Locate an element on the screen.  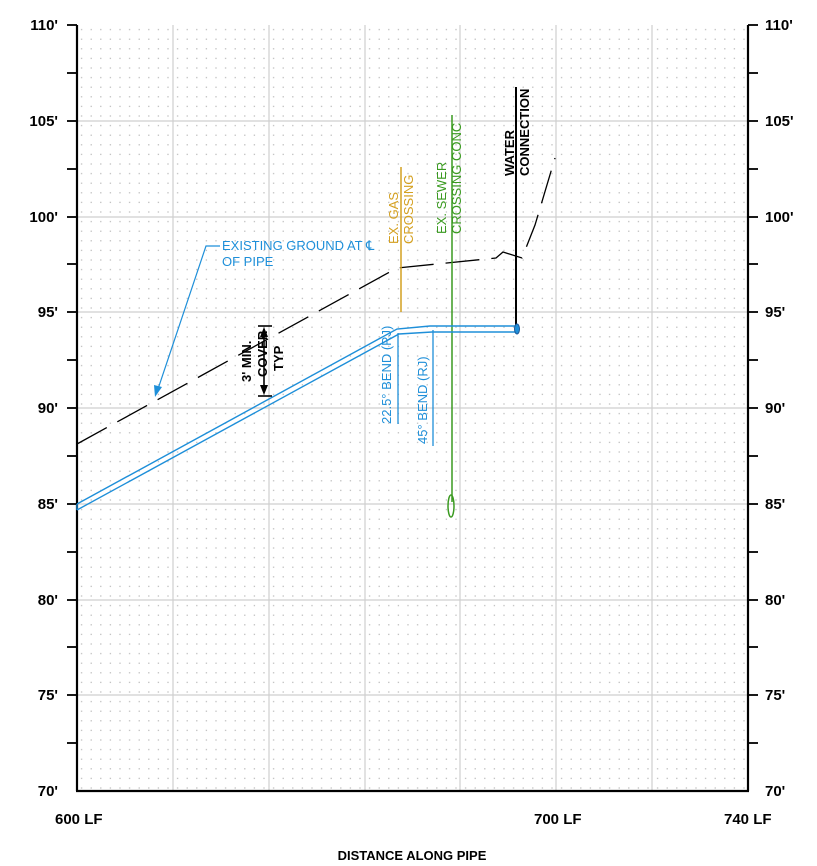
y-tick-100-left: 100' is located at coordinates (43, 217).